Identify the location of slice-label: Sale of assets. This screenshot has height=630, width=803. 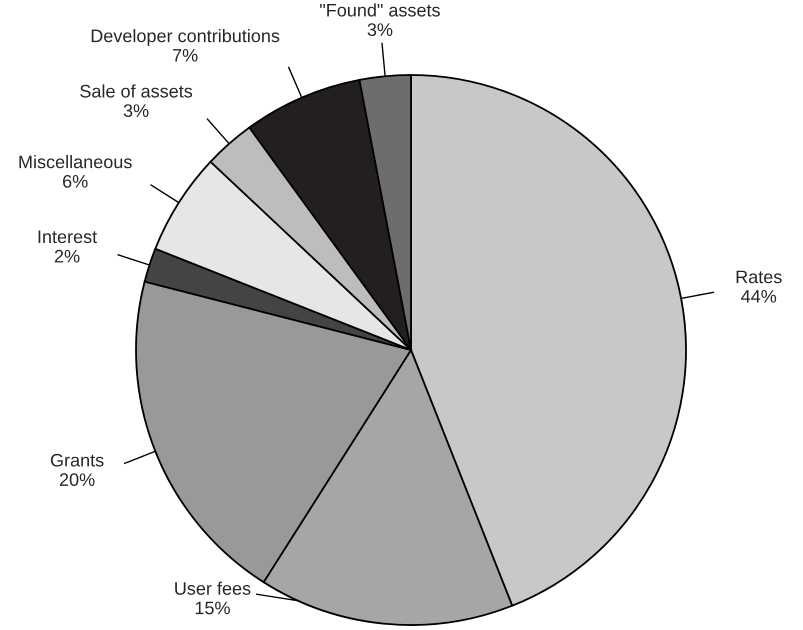
(136, 91).